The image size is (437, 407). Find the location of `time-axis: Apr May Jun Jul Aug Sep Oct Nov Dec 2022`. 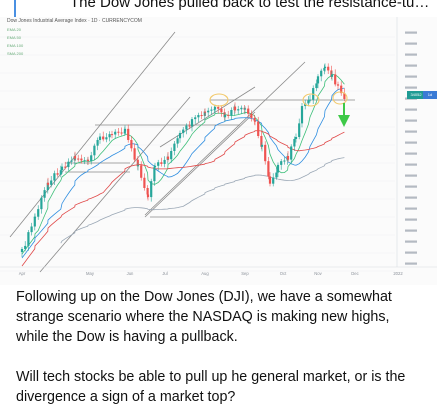

time-axis: Apr May Jun Jul Aug Sep Oct Nov Dec 2022 is located at coordinates (218, 271).